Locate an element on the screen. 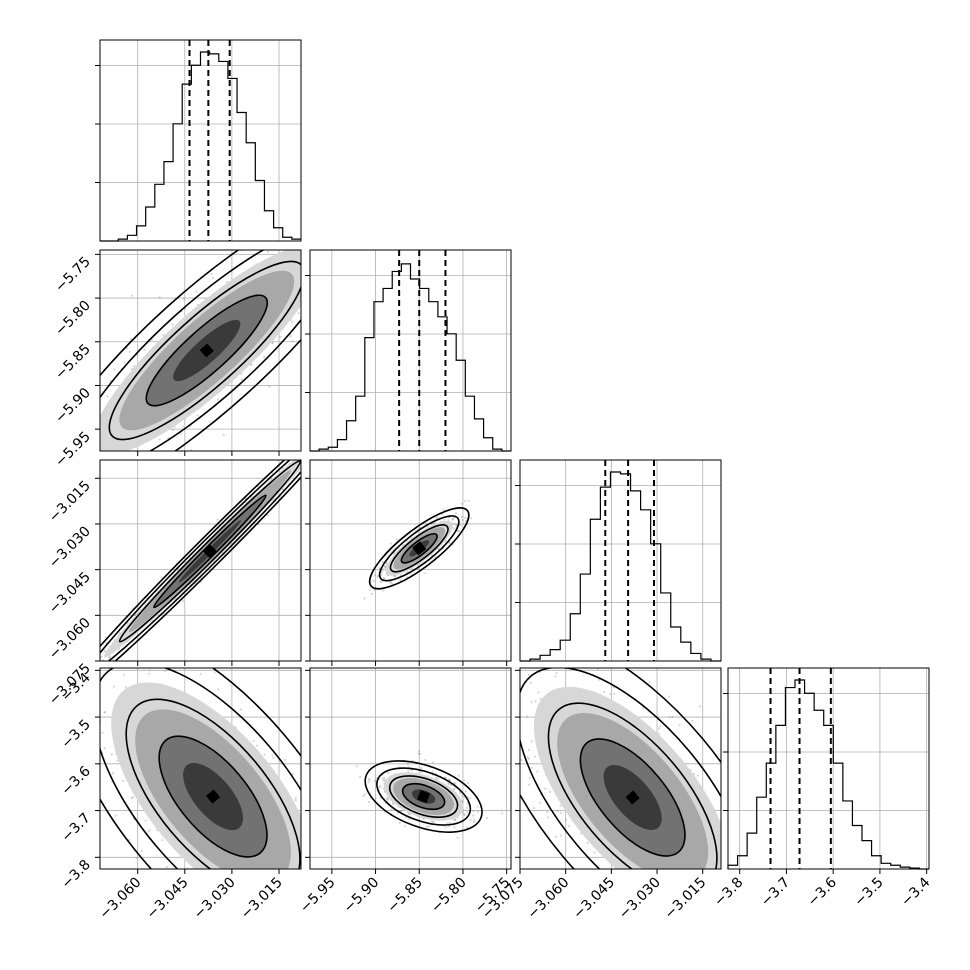 This screenshot has height=970, width=970. axes-frame is located at coordinates (200, 350).